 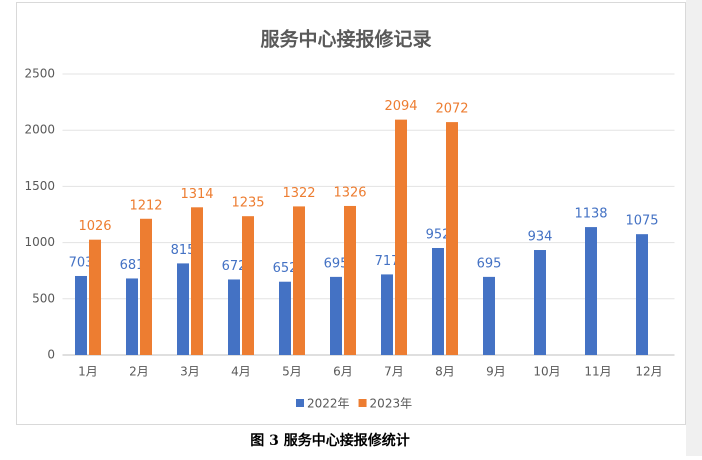 I want to click on x-tick-label: 2月, so click(x=139, y=372).